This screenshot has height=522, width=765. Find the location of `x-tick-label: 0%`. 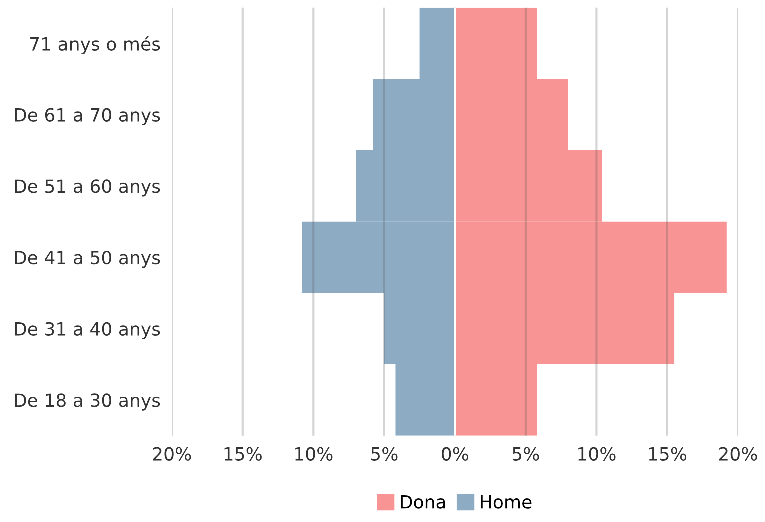

x-tick-label: 0% is located at coordinates (455, 454).